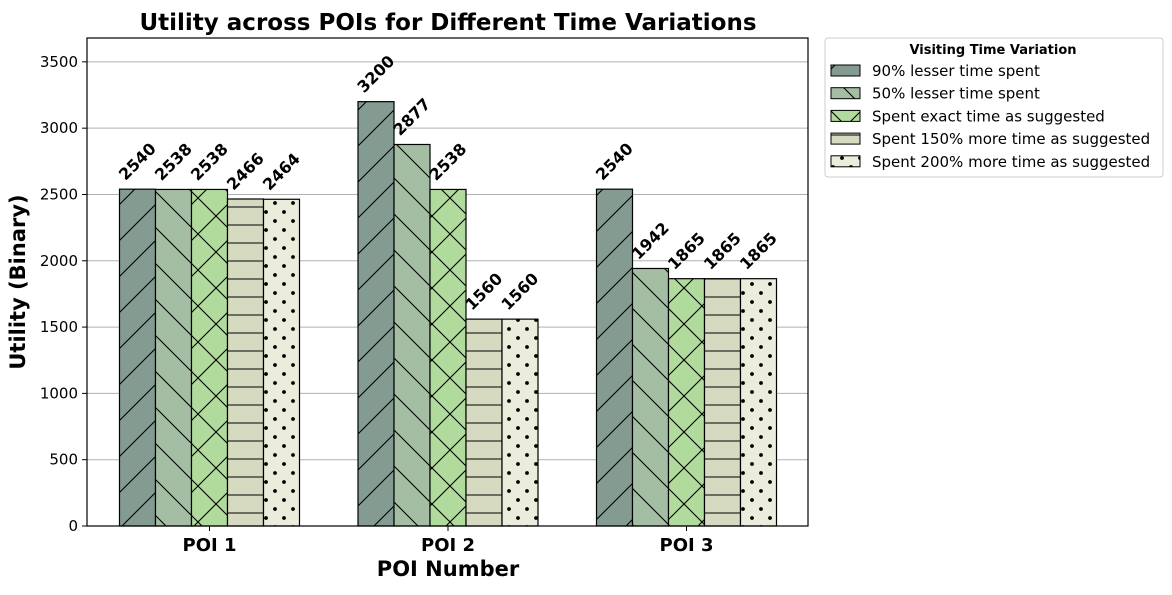  What do you see at coordinates (59, 261) in the screenshot?
I see `y-tick-label: 2000` at bounding box center [59, 261].